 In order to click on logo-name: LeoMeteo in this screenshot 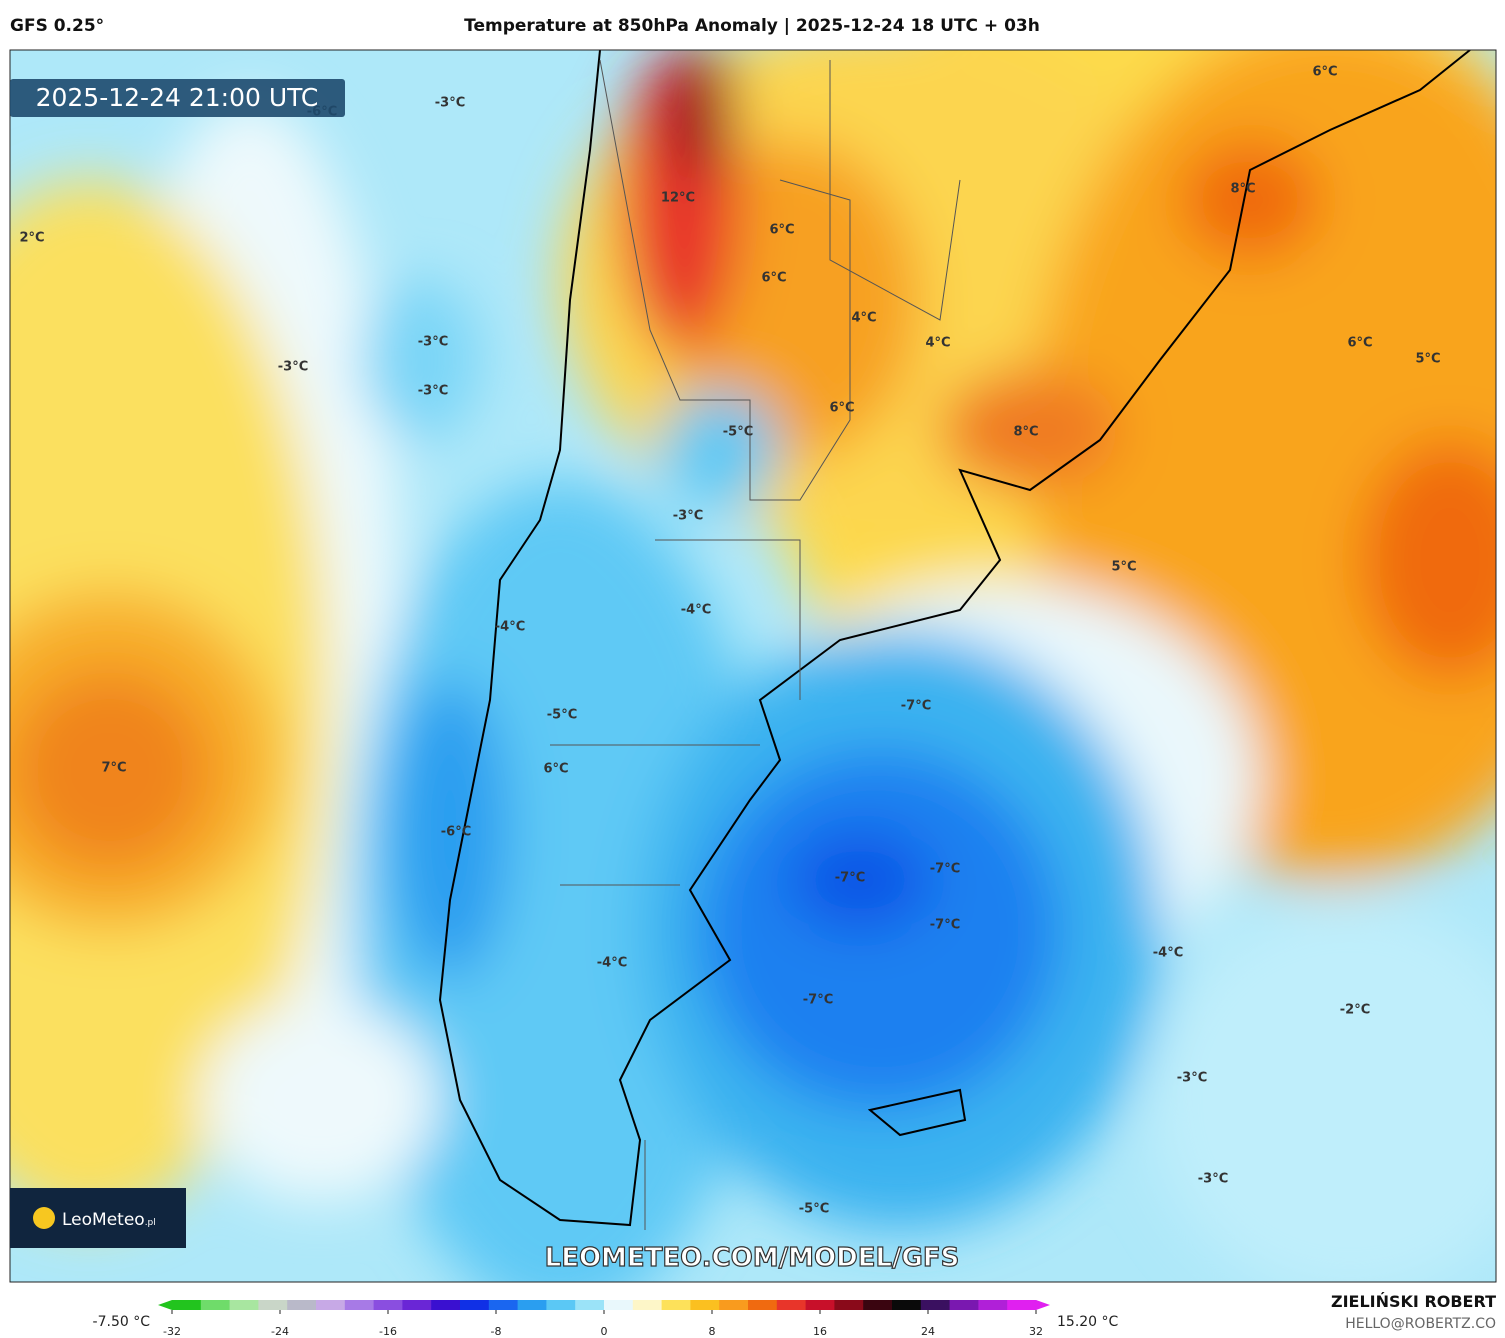, I will do `click(103, 1220)`.